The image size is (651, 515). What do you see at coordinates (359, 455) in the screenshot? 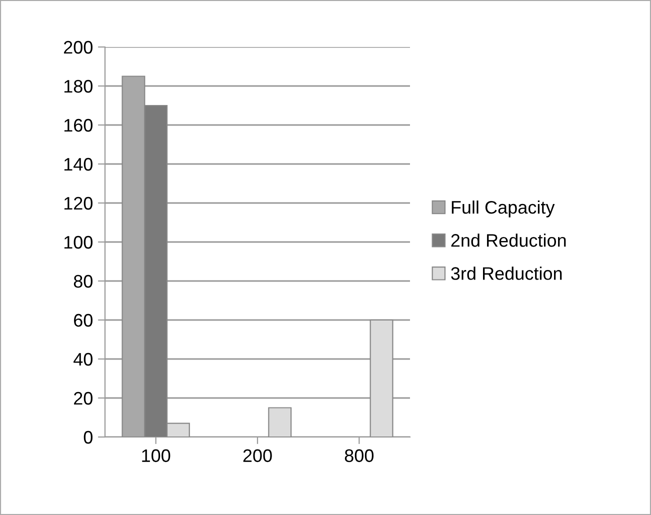
I see `x-tick-label: 800` at bounding box center [359, 455].